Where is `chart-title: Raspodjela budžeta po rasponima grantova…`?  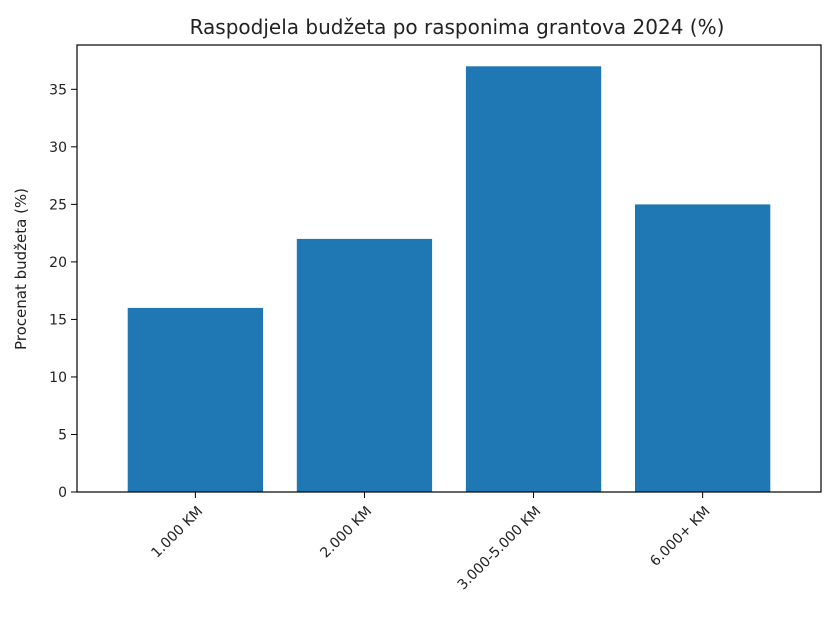
chart-title: Raspodjela budžeta po rasponima grantova… is located at coordinates (457, 27).